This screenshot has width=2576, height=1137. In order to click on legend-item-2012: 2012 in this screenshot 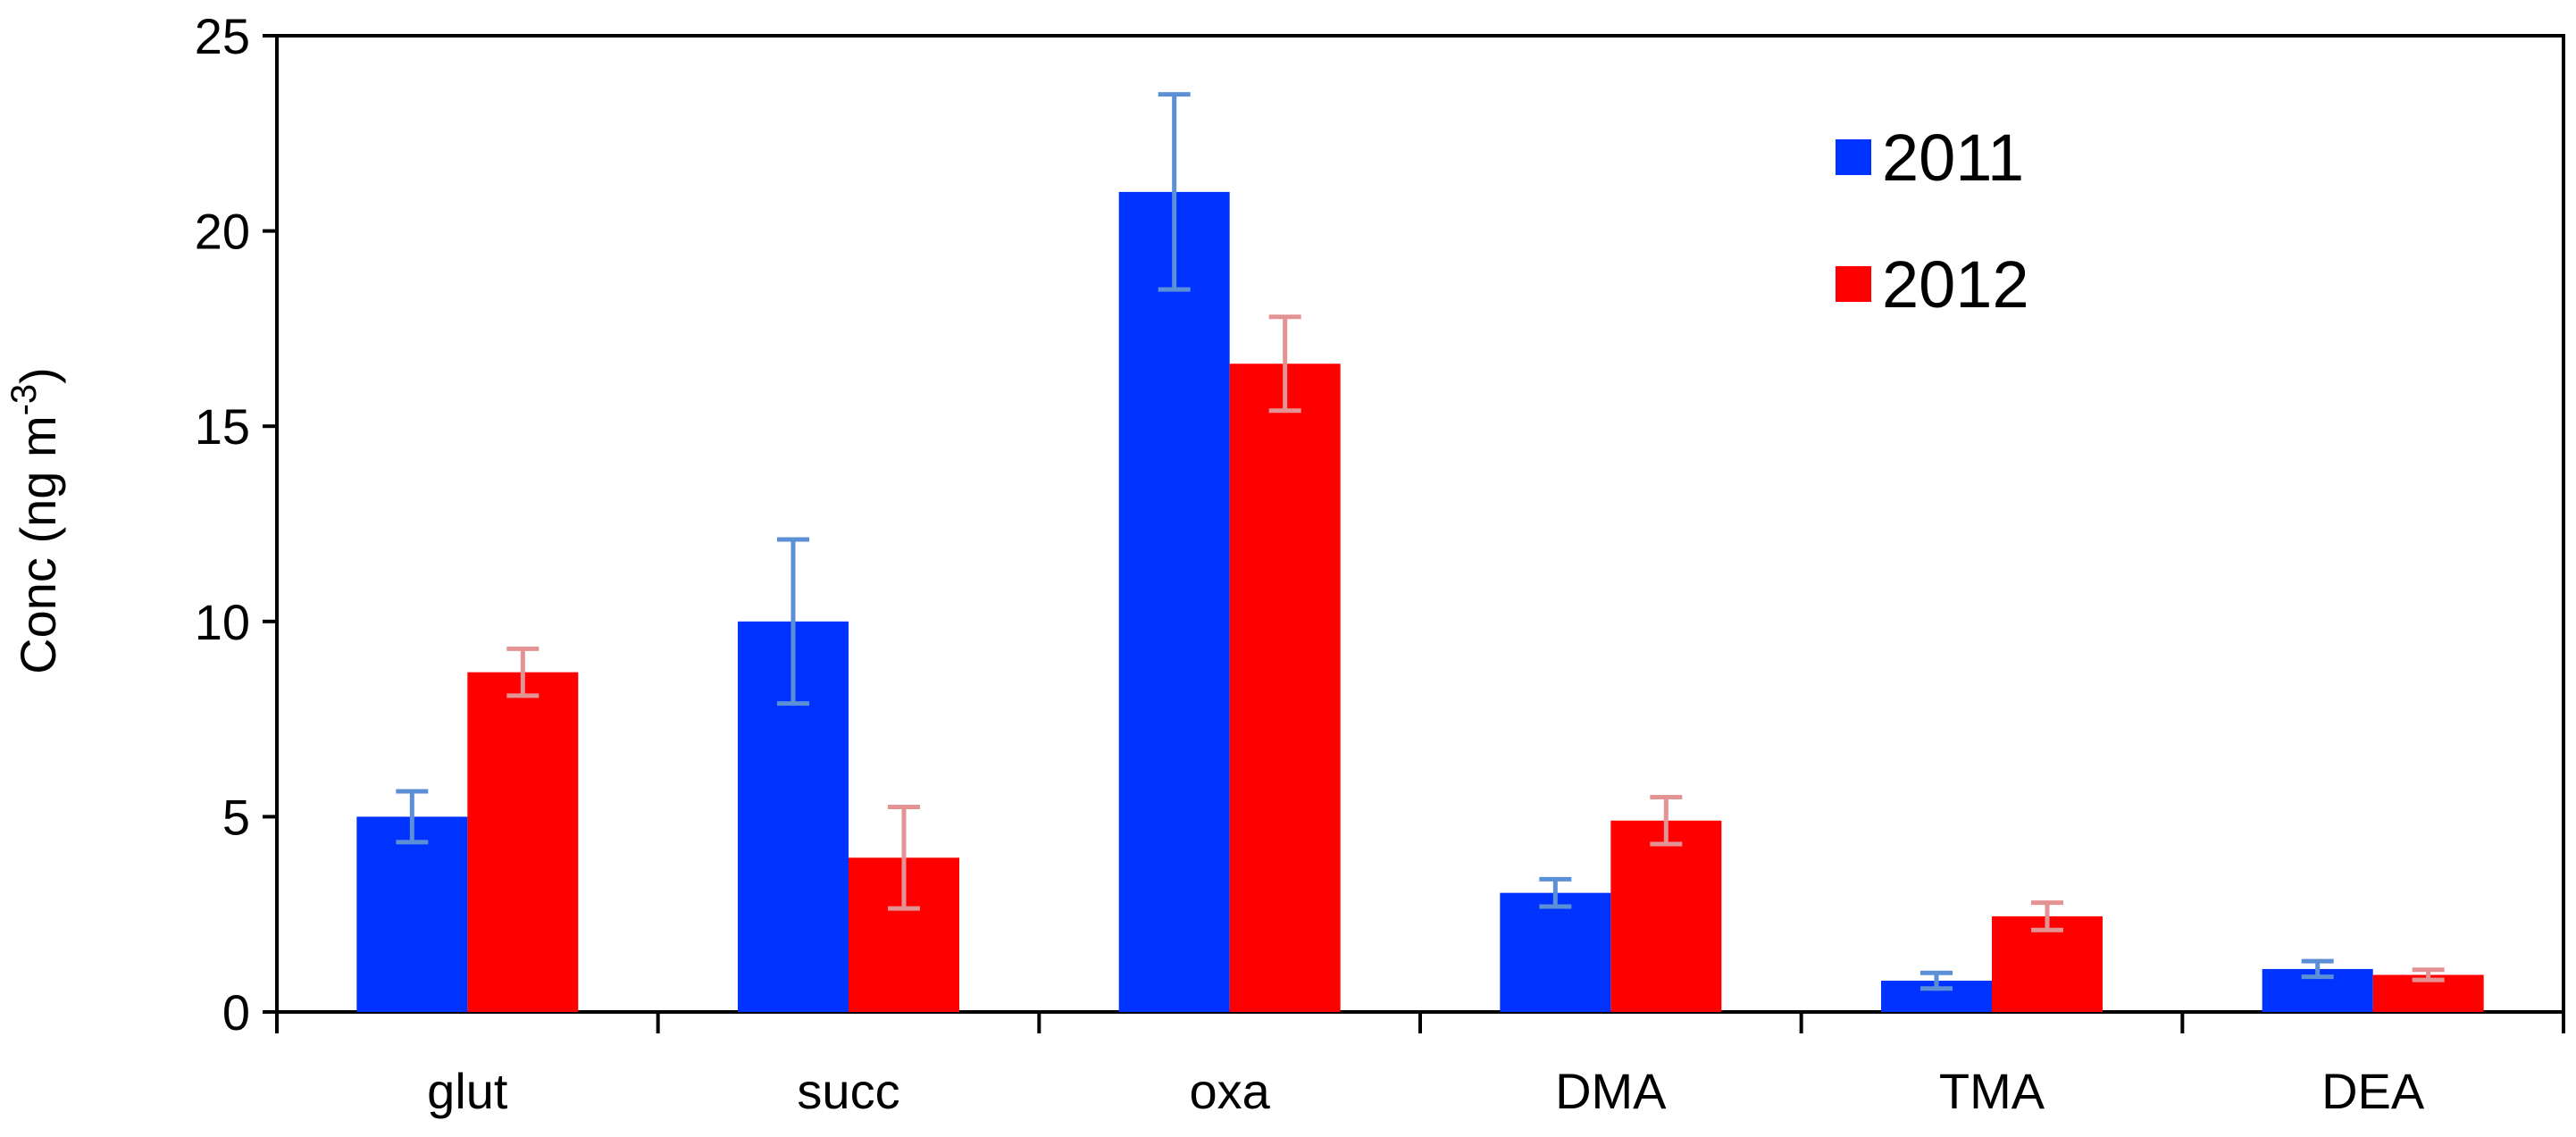, I will do `click(1933, 284)`.